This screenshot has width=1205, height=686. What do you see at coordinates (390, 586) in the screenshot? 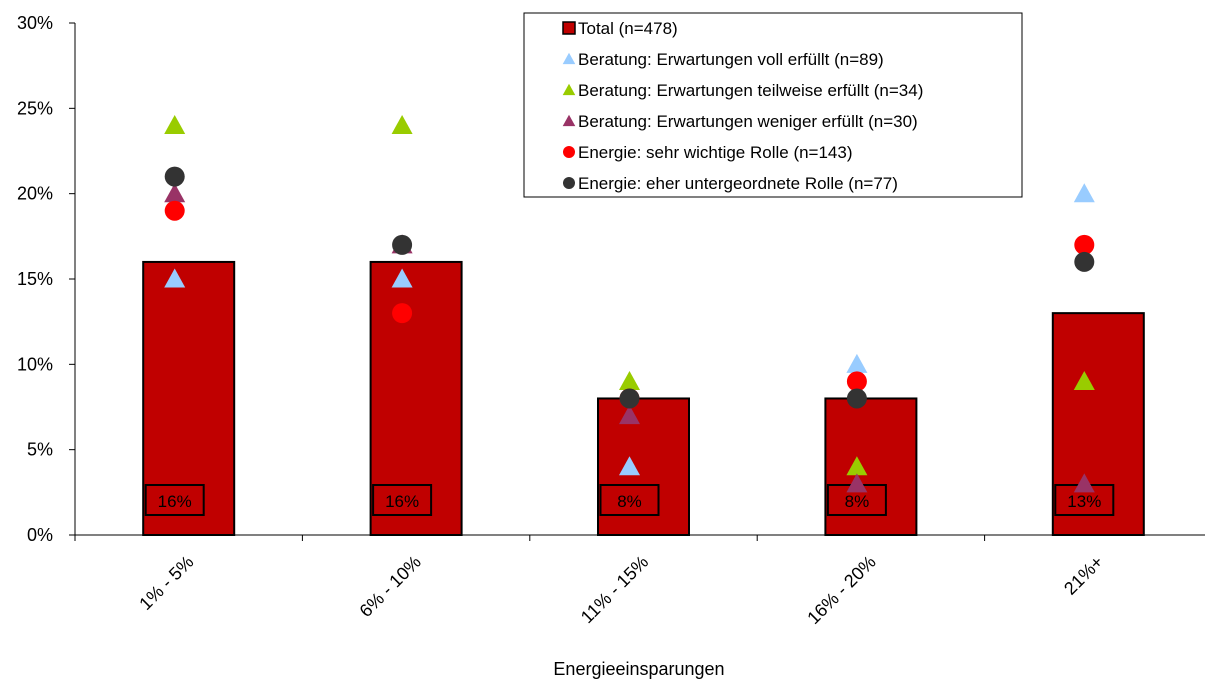
I see `x-category-label: 6% - 10%` at bounding box center [390, 586].